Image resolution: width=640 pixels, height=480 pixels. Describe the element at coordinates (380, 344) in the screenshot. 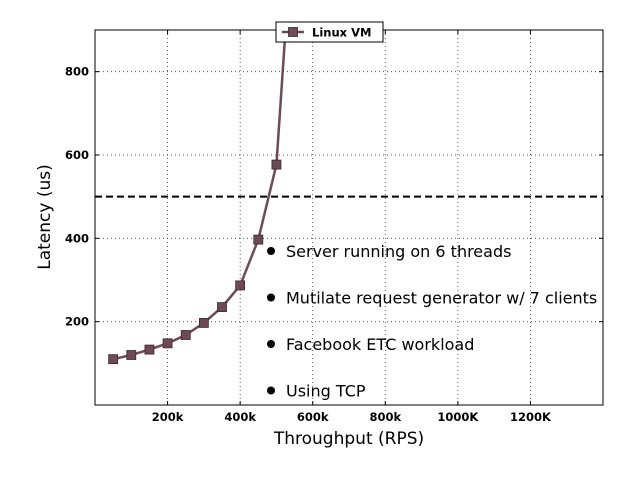

I see `annotation-text: Facebook ETC workload` at that location.